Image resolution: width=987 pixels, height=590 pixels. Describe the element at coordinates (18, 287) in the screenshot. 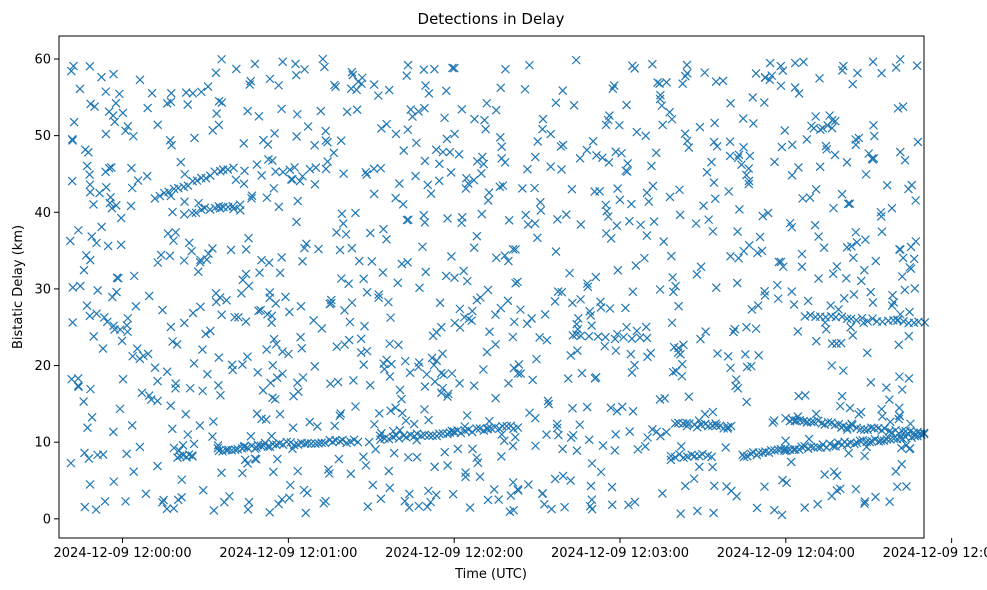

I see `y-axis-label: Bistatic Delay (km)` at that location.